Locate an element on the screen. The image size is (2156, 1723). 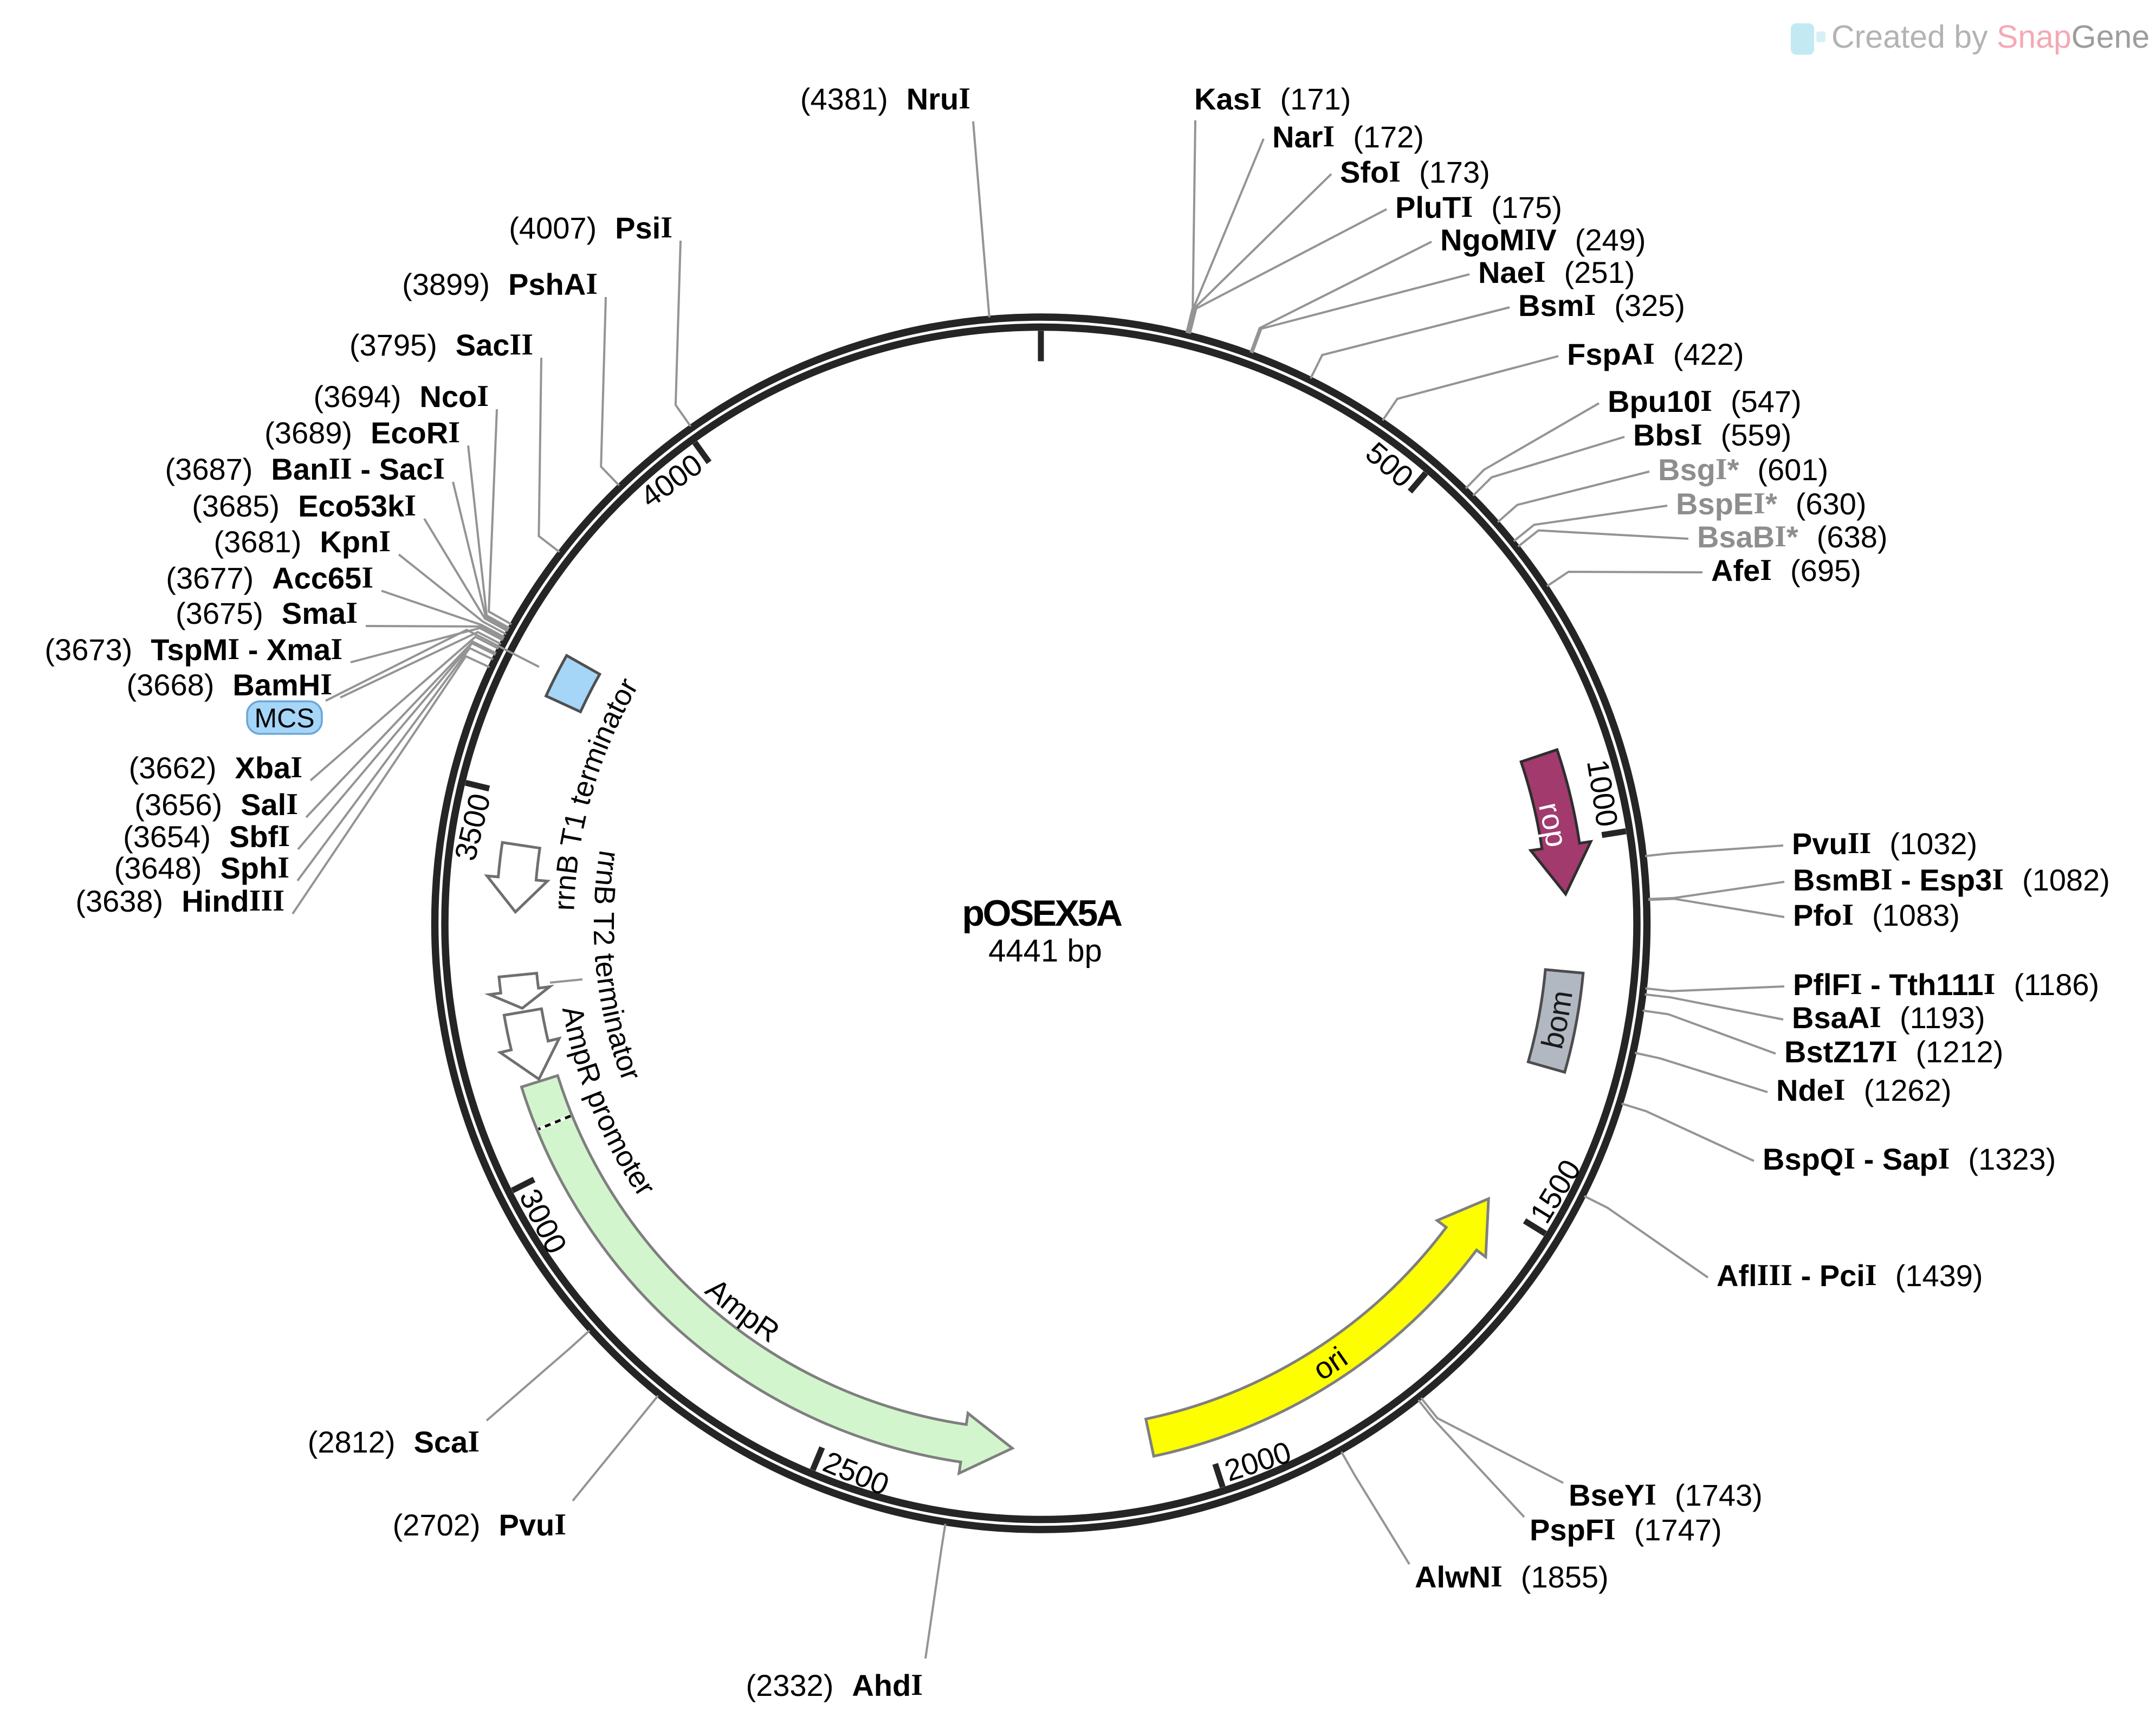
svg-text:(3677)Acc65I: (3677) Acc65I is located at coordinates (269, 578).